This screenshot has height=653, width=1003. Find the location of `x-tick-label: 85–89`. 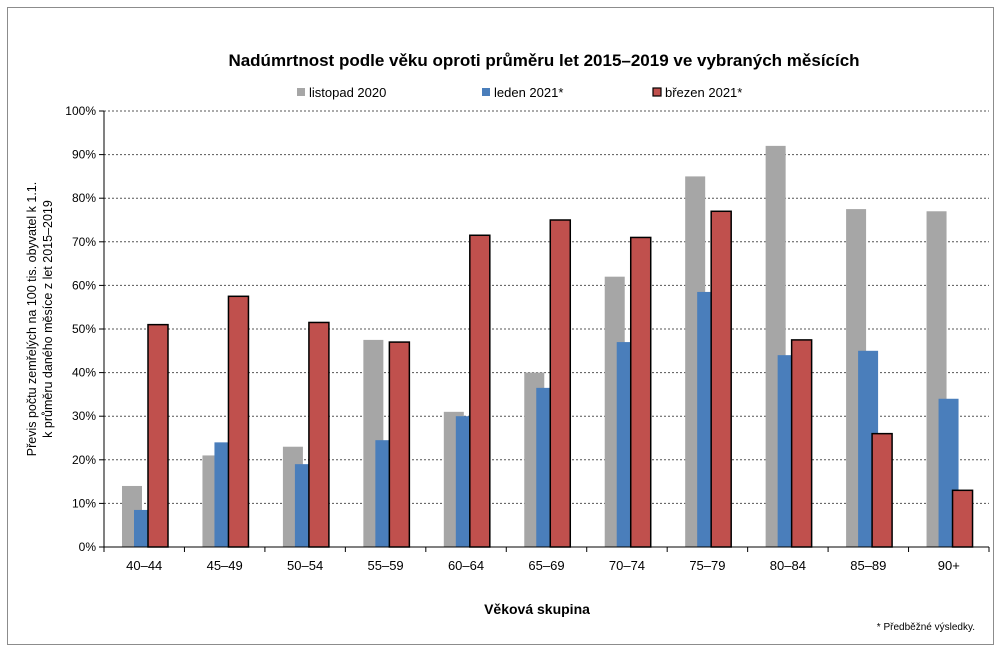

x-tick-label: 85–89 is located at coordinates (868, 565).